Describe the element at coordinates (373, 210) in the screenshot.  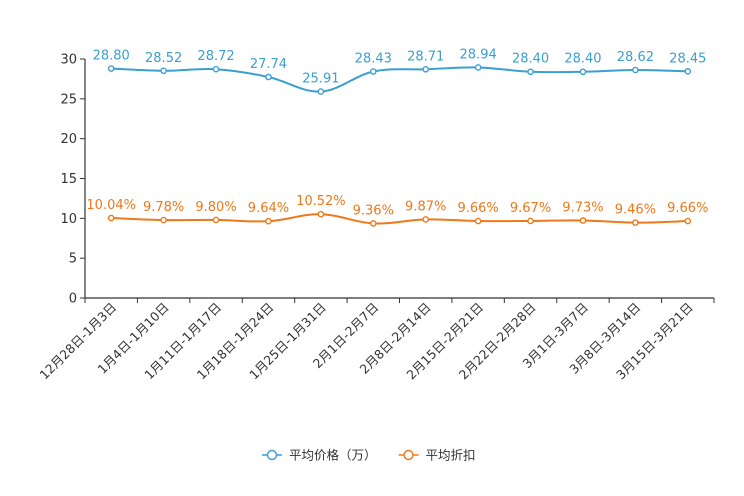
I see `data-label: 9.36%` at that location.